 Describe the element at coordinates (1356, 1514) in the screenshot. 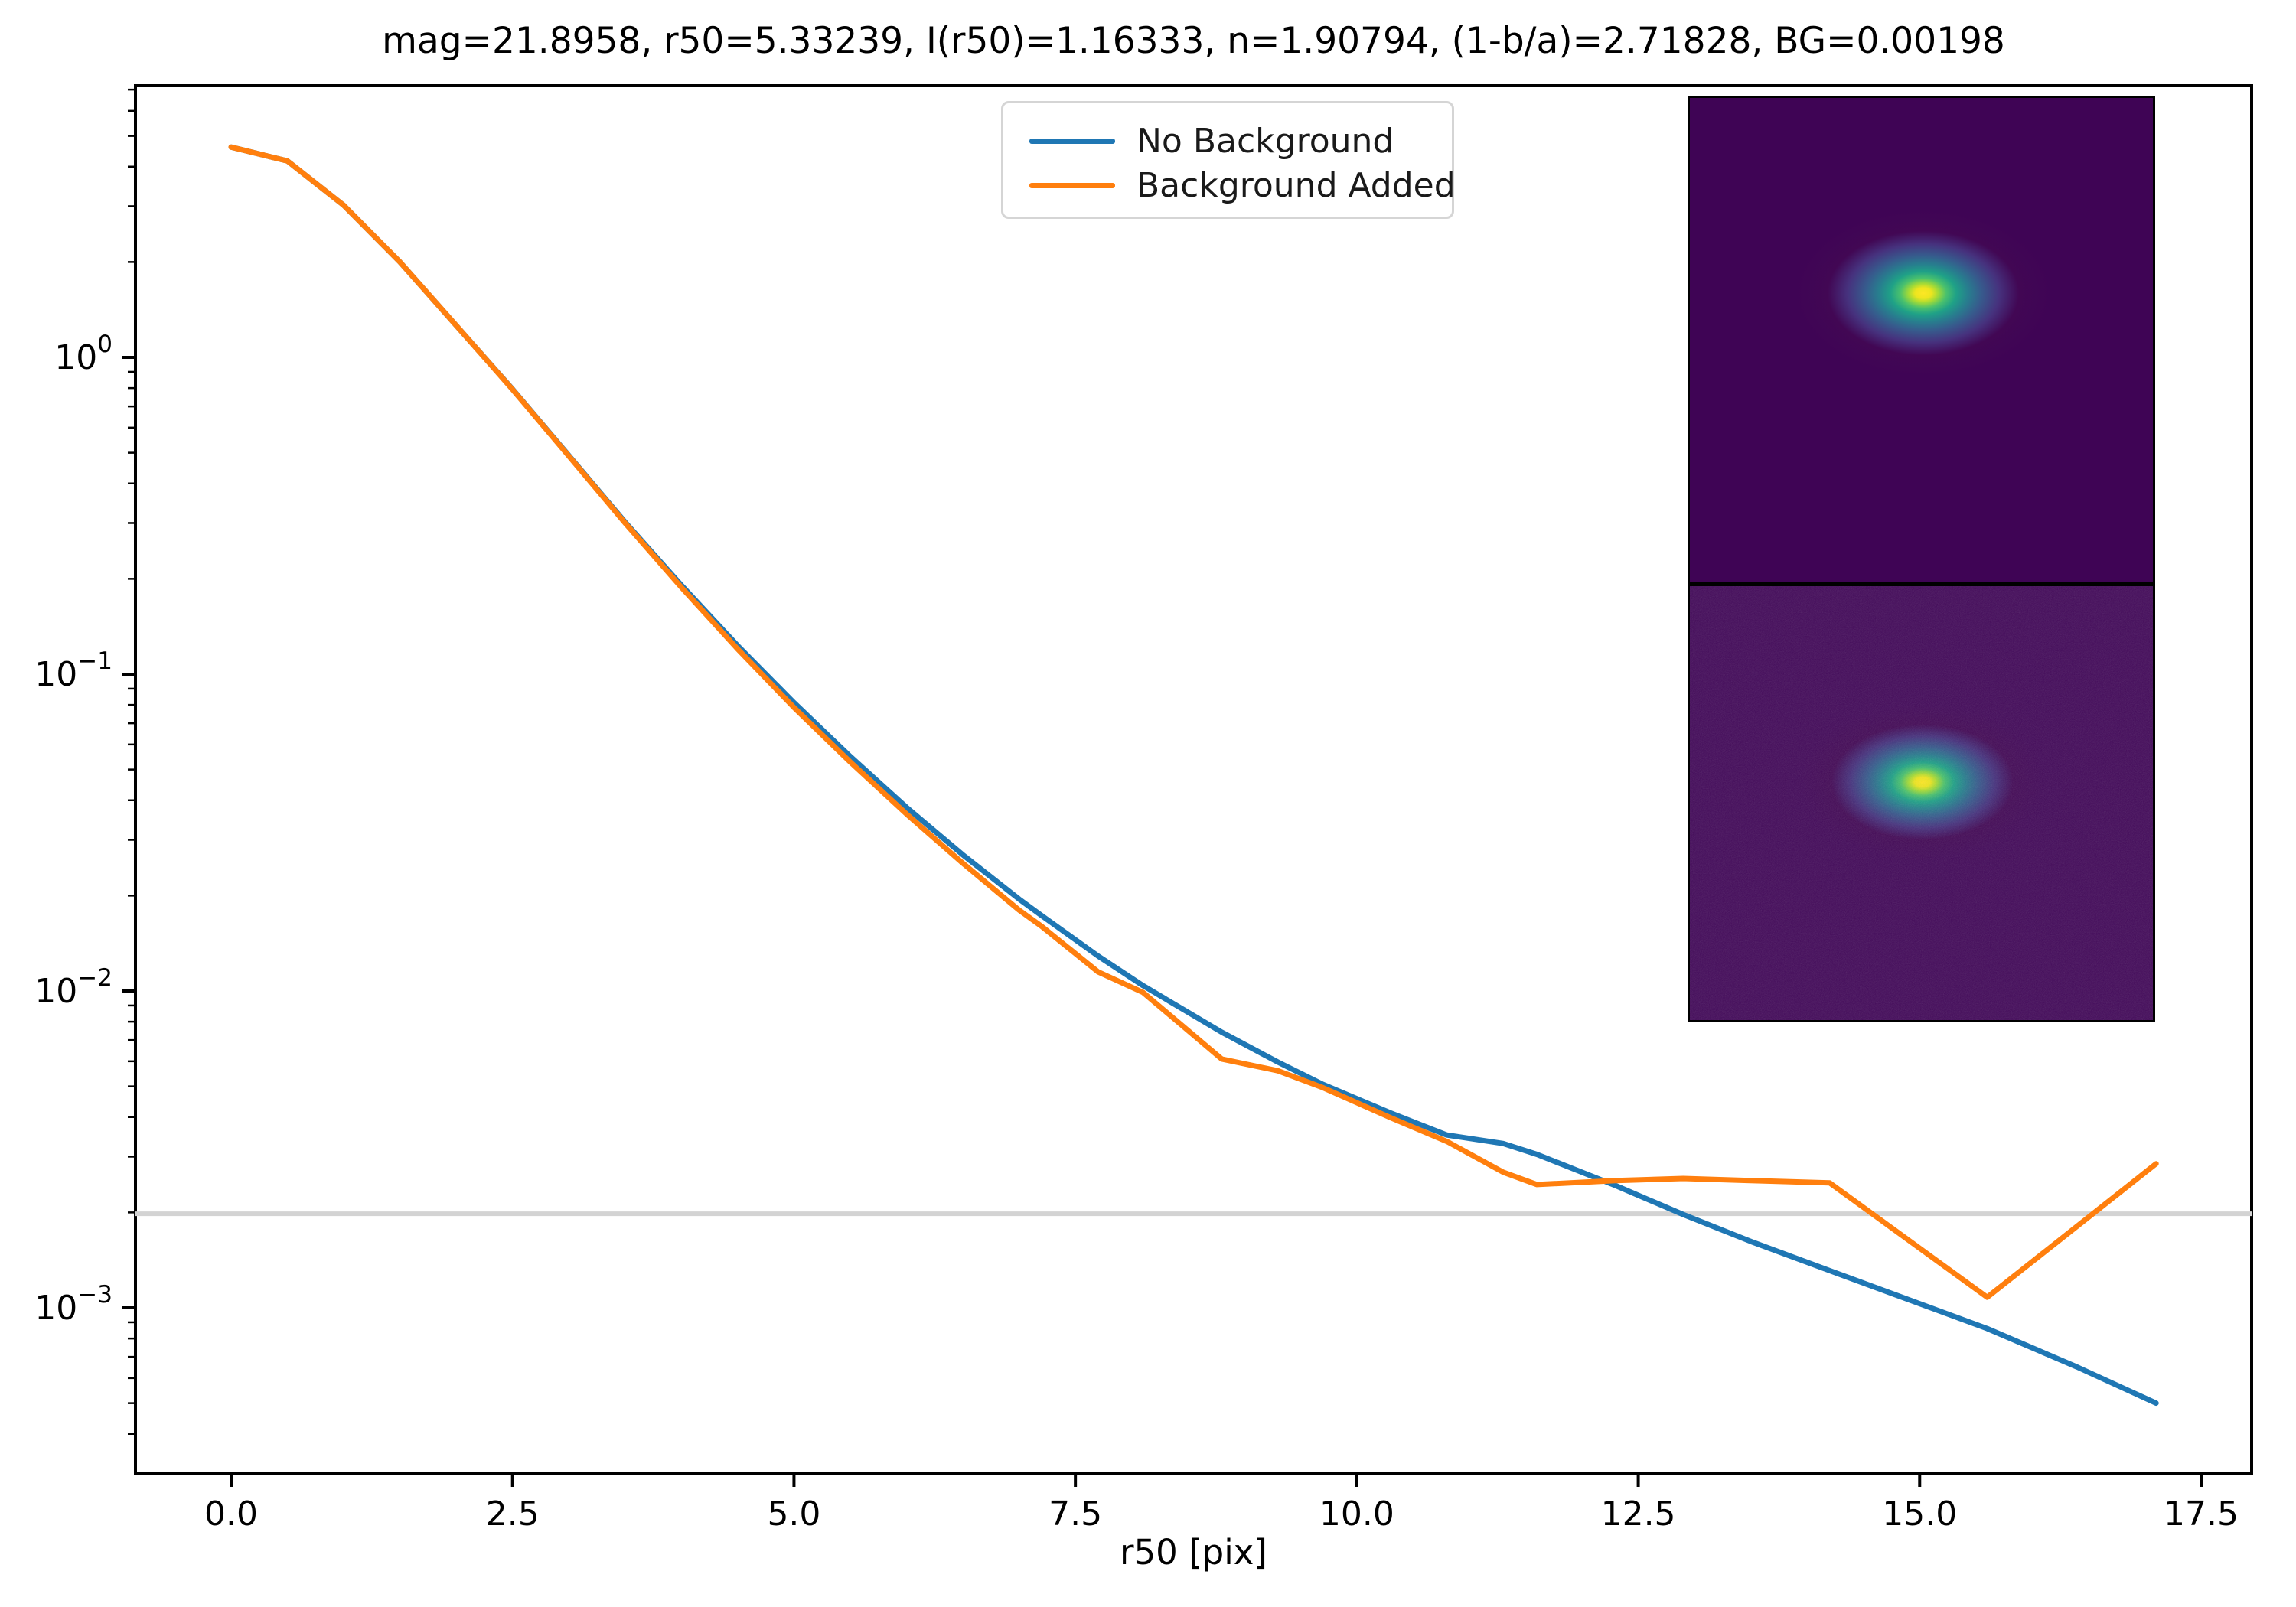

I see `x-tick-label: 10.0` at that location.